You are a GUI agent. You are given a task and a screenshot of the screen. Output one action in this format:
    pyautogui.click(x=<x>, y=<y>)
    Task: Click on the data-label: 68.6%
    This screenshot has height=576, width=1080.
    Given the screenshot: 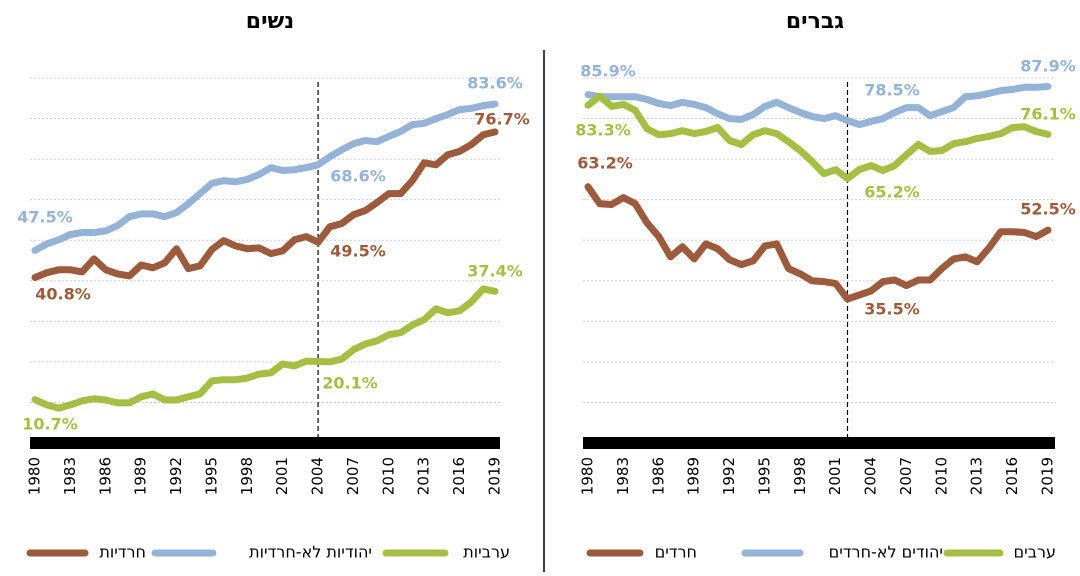 What is the action you would take?
    pyautogui.click(x=358, y=176)
    